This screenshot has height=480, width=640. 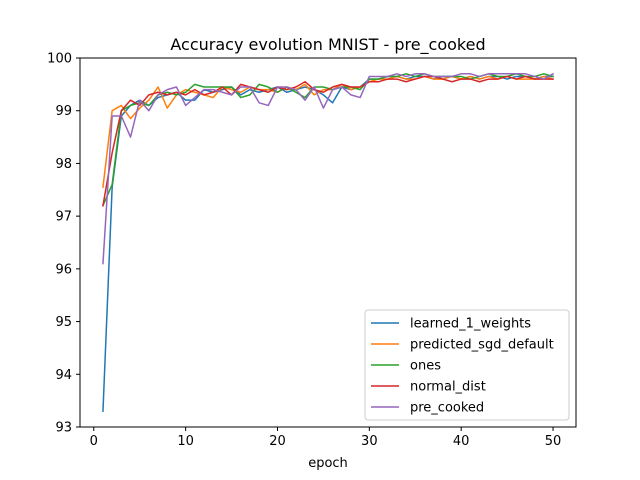 I want to click on x-tick-label-4: 40, so click(x=461, y=441).